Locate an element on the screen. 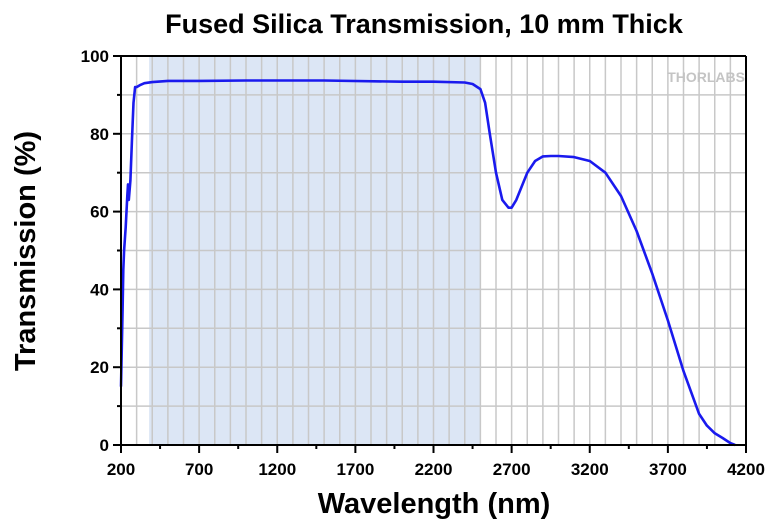 The height and width of the screenshot is (526, 780). y-tick-label: 20 is located at coordinates (99, 367).